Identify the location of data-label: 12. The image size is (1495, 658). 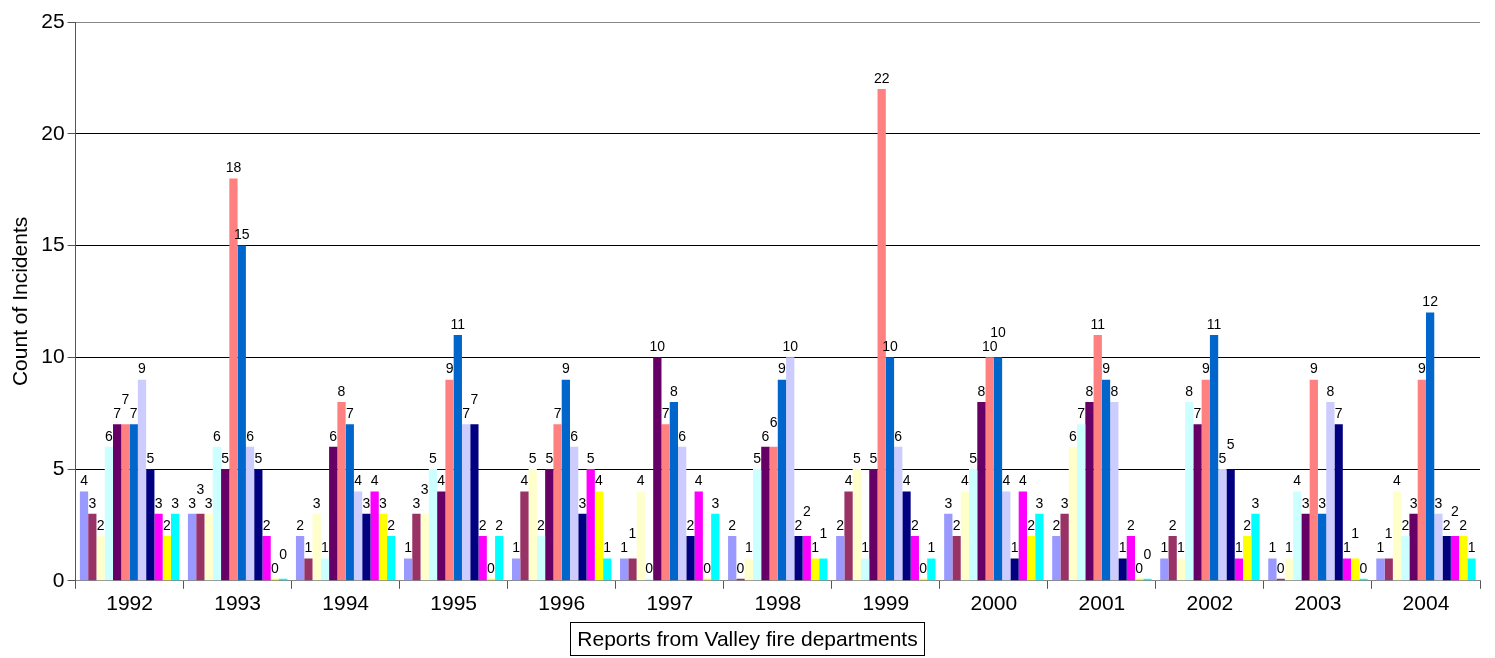
(1430, 301).